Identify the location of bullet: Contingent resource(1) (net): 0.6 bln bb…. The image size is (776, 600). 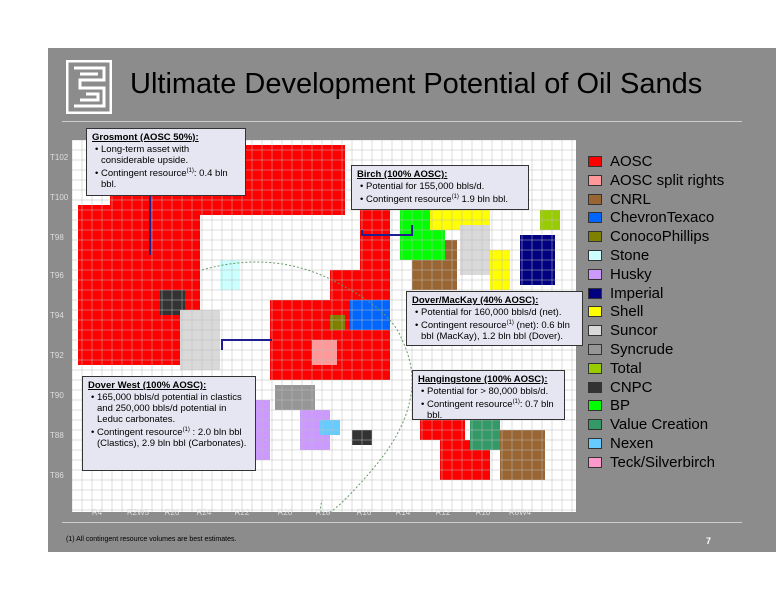
(499, 330).